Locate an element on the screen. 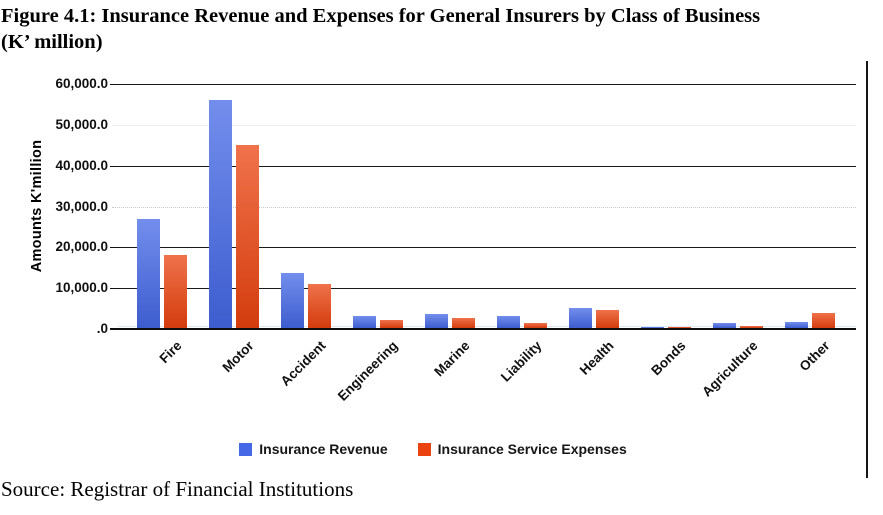 The image size is (883, 515). bar-other-insurance-service-expenses is located at coordinates (823, 320).